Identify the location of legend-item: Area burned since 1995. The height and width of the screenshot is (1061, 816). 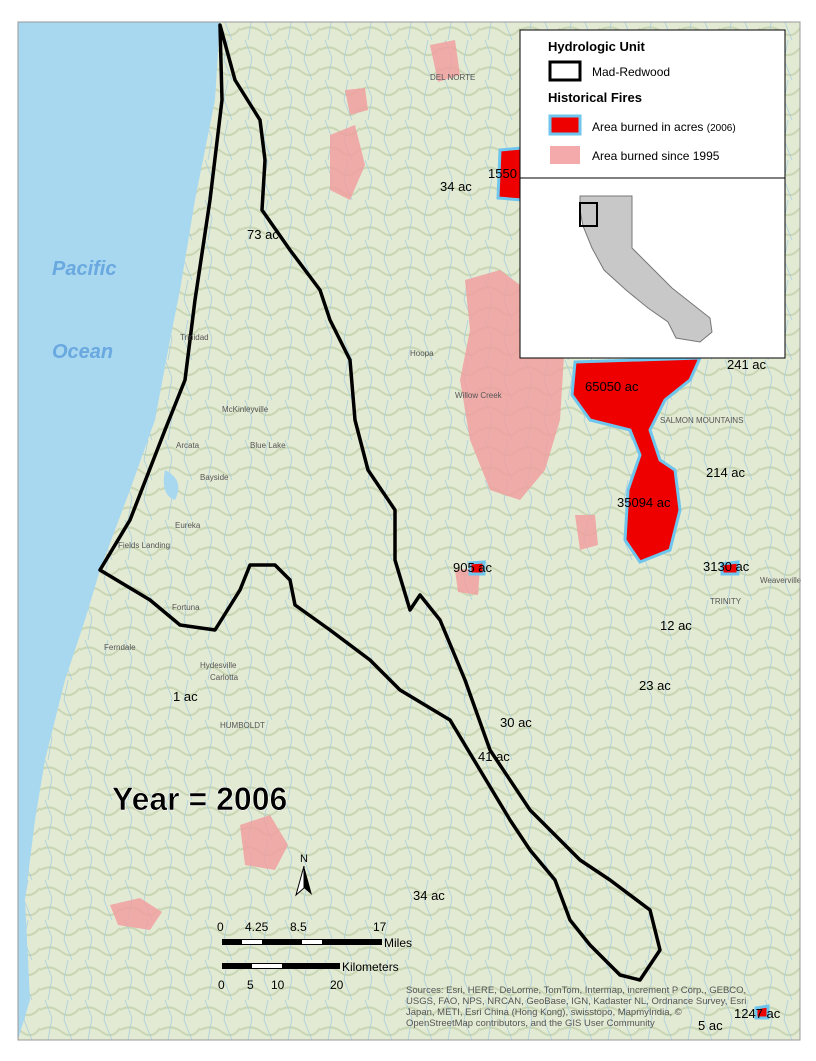
(656, 156).